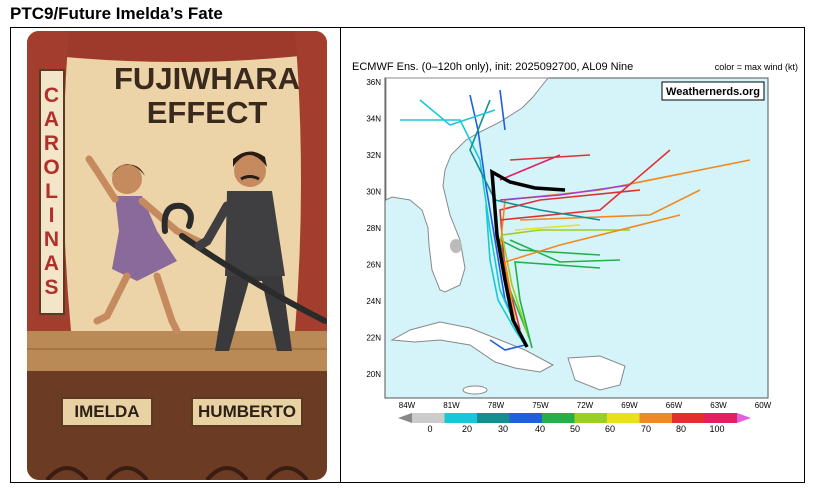  Describe the element at coordinates (247, 412) in the screenshot. I see `right-label: HUMBERTO` at that location.